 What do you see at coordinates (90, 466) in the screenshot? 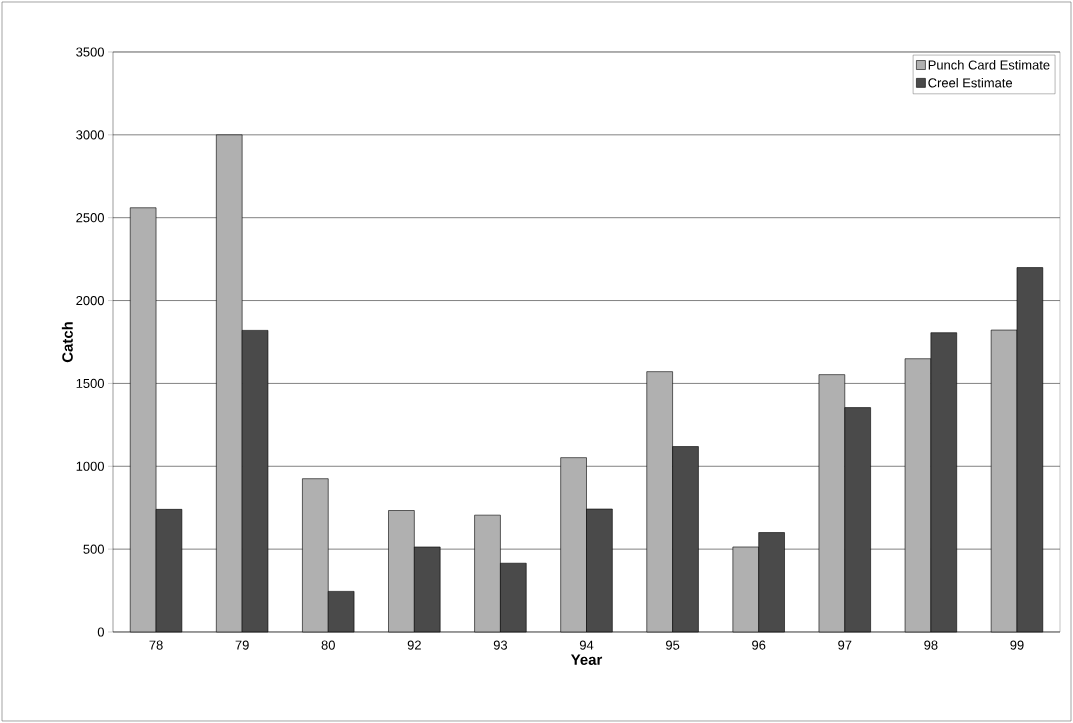
I see `y-tick-label: 1000` at bounding box center [90, 466].